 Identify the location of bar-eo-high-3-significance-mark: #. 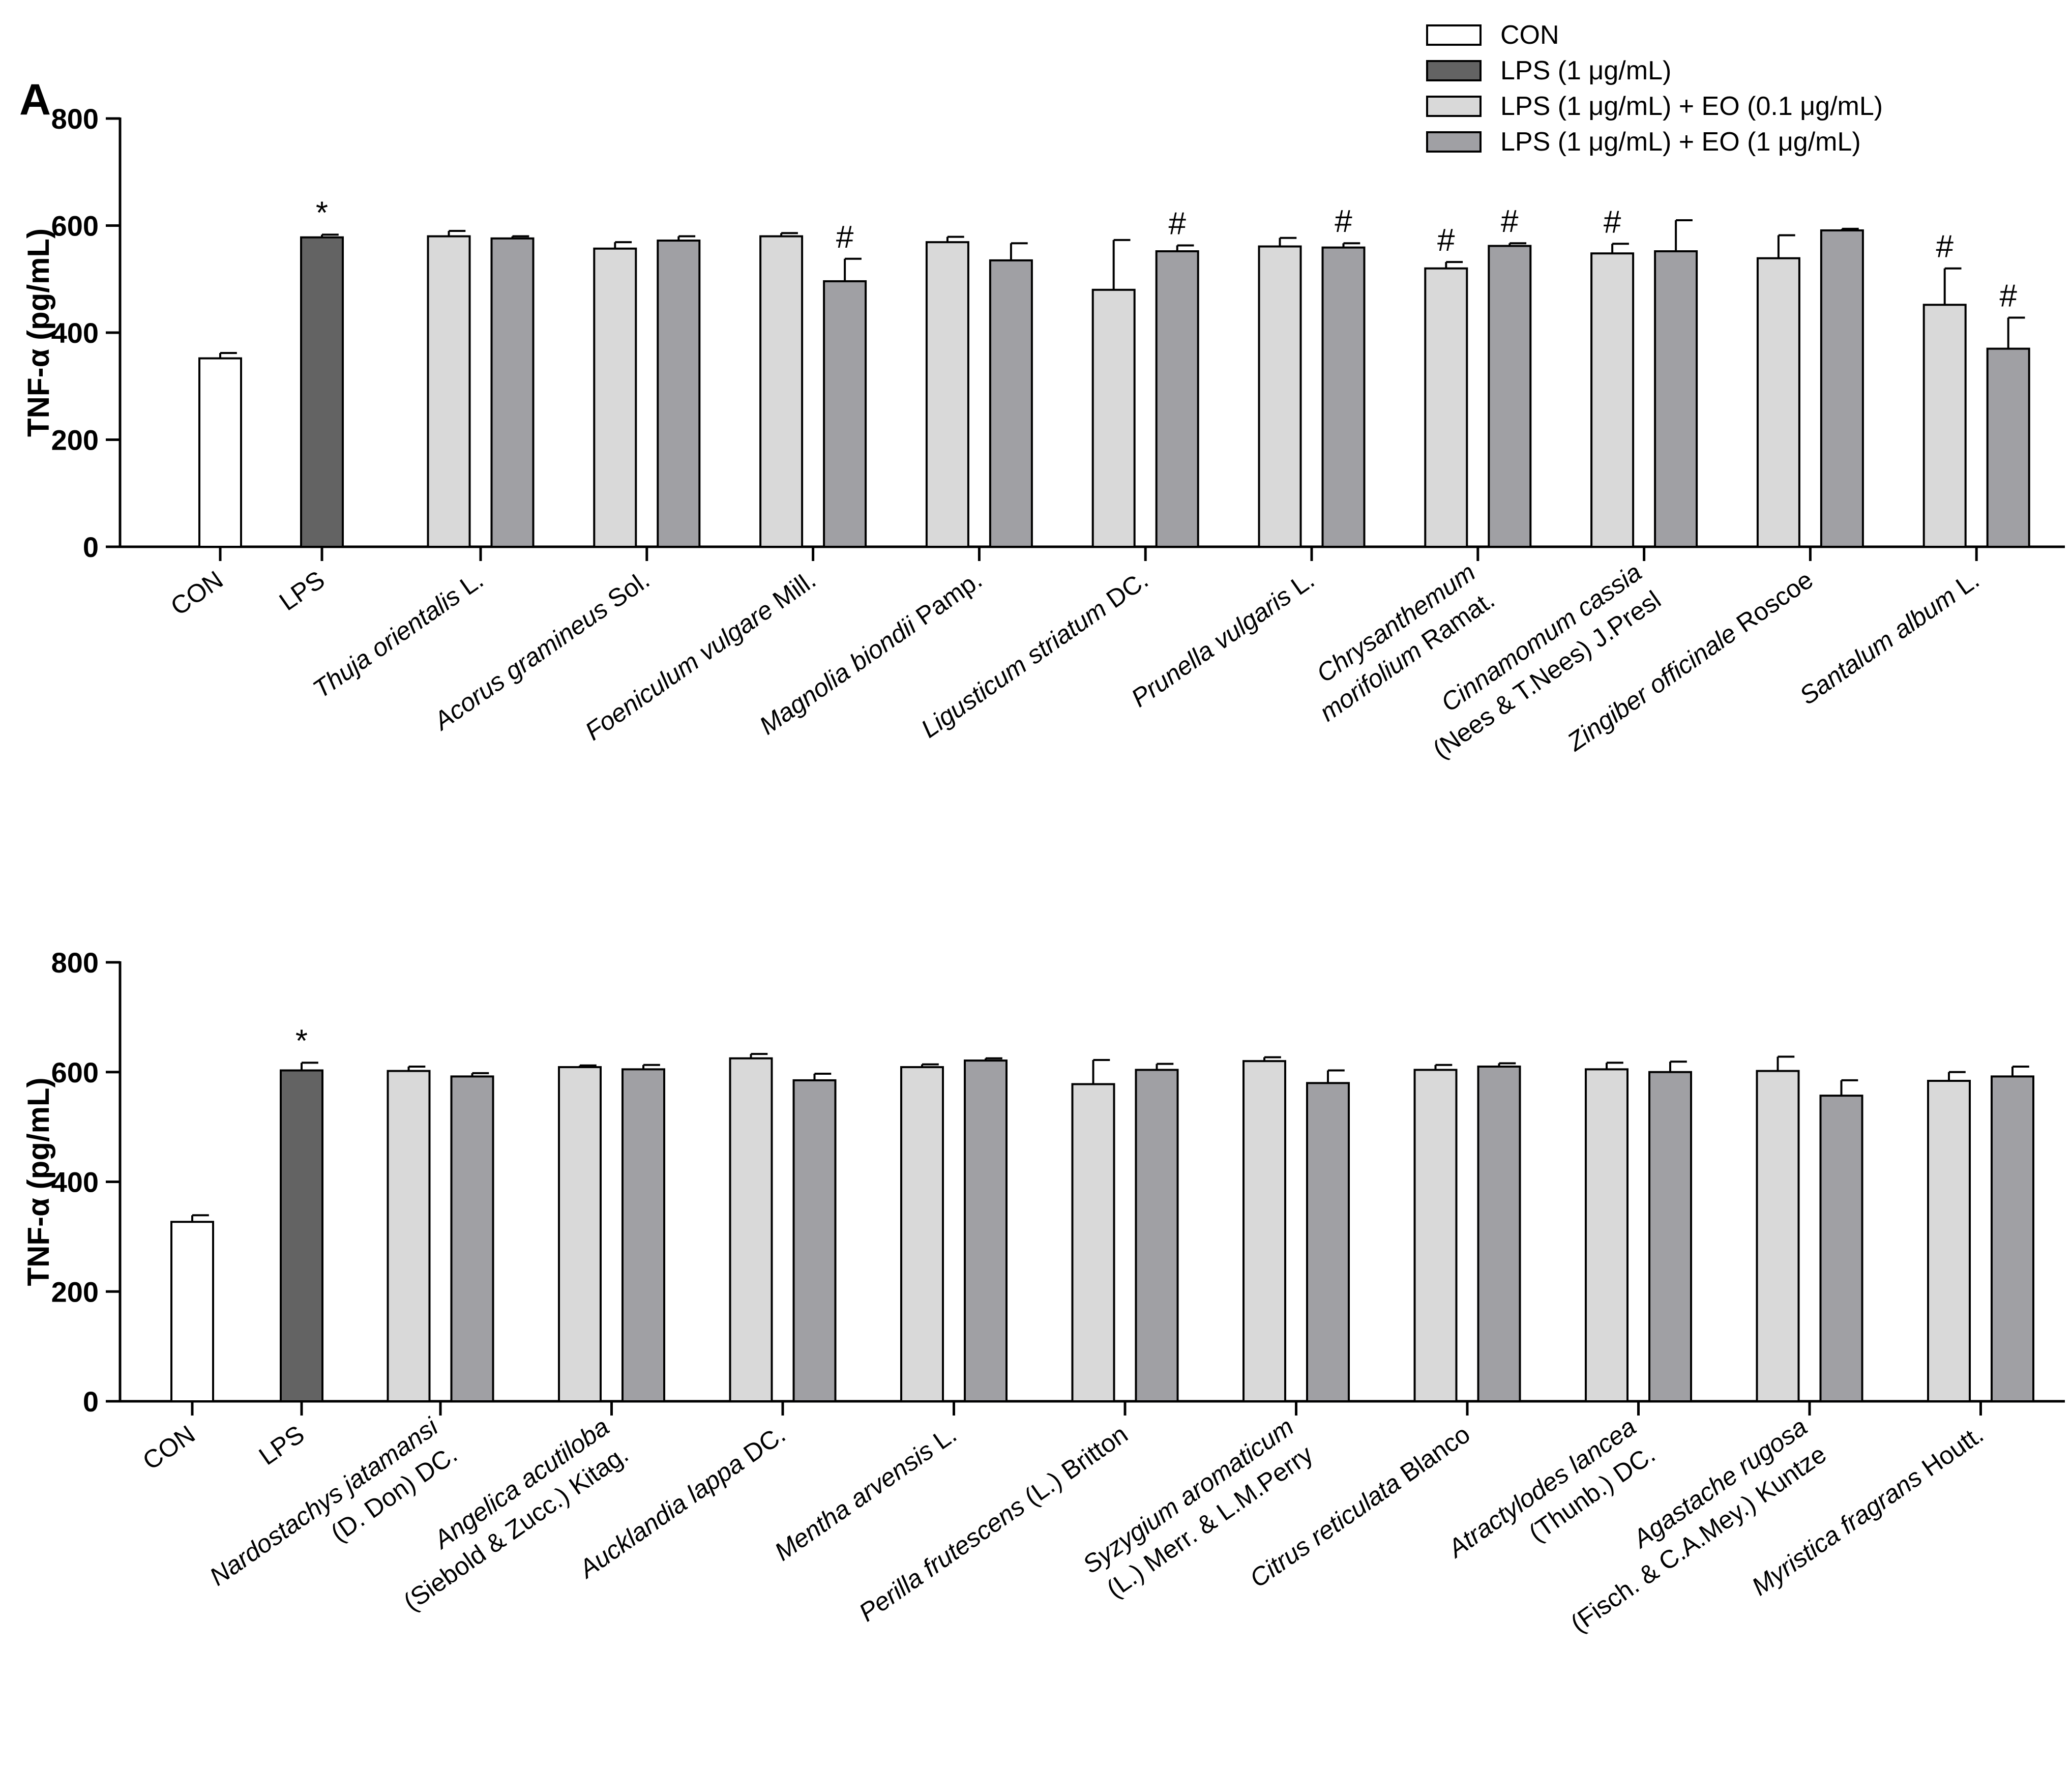
(845, 237).